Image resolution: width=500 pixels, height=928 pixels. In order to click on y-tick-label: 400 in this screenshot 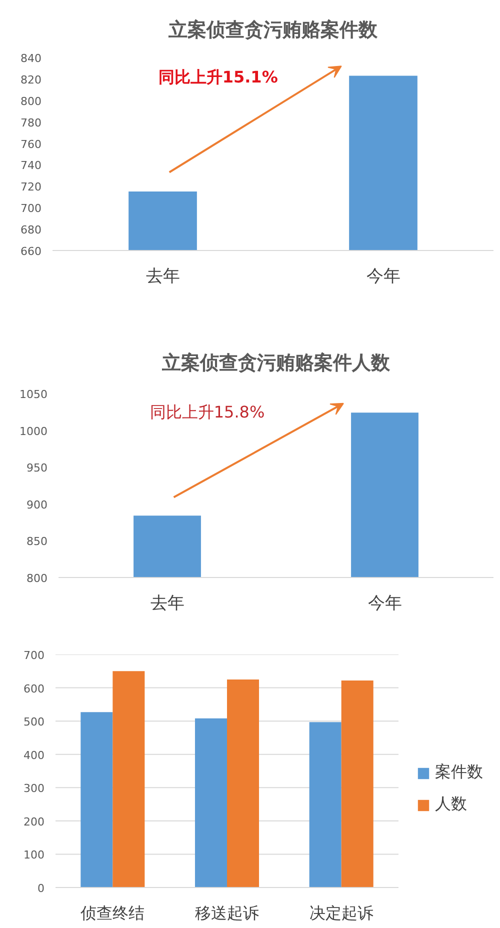, I will do `click(34, 755)`.